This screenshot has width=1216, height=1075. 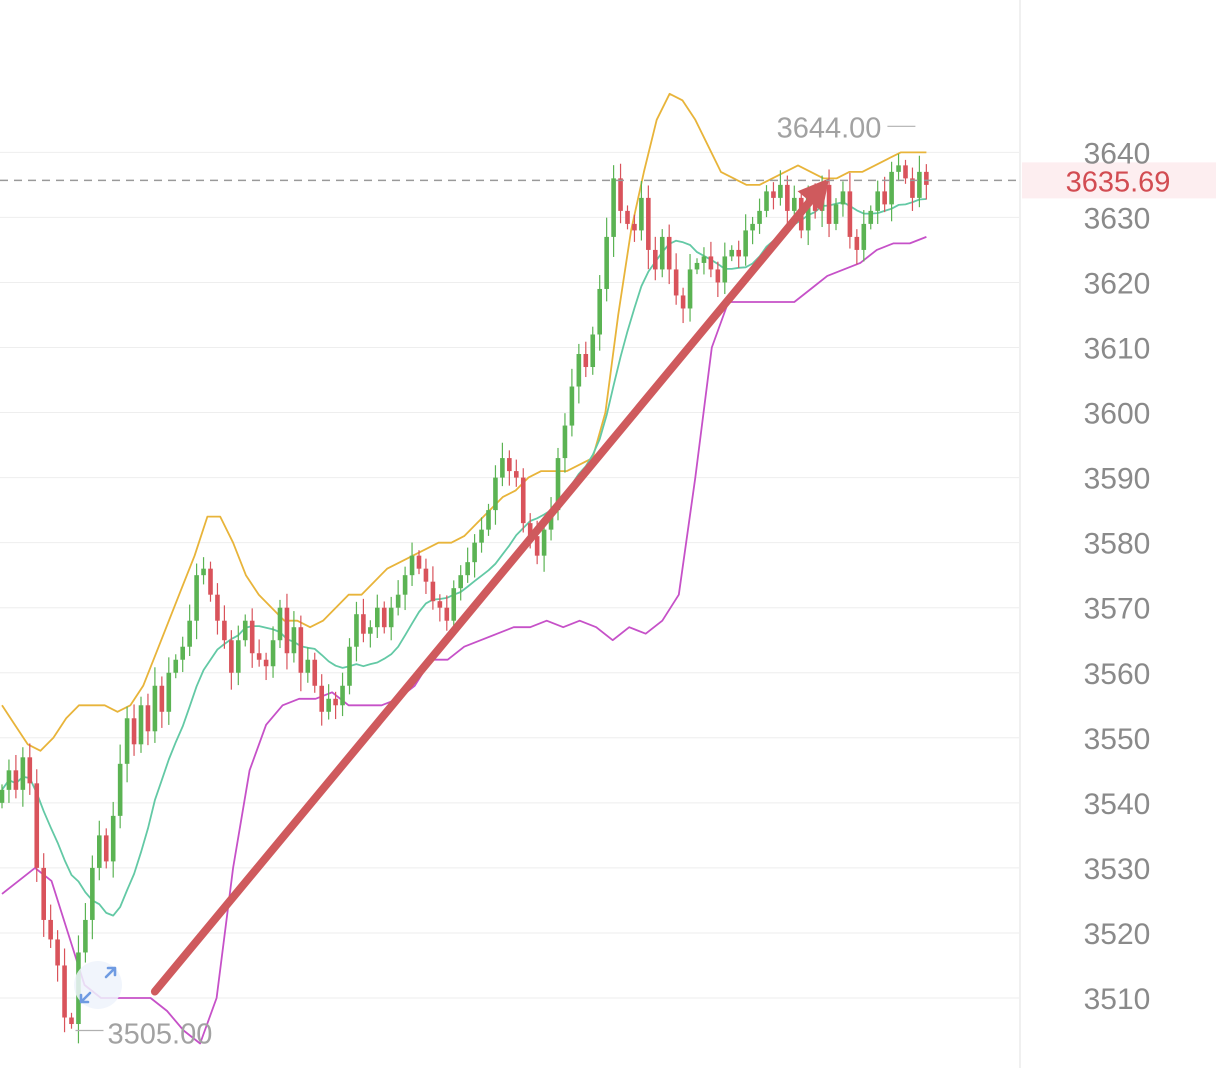 I want to click on expand-icon, so click(x=98, y=985).